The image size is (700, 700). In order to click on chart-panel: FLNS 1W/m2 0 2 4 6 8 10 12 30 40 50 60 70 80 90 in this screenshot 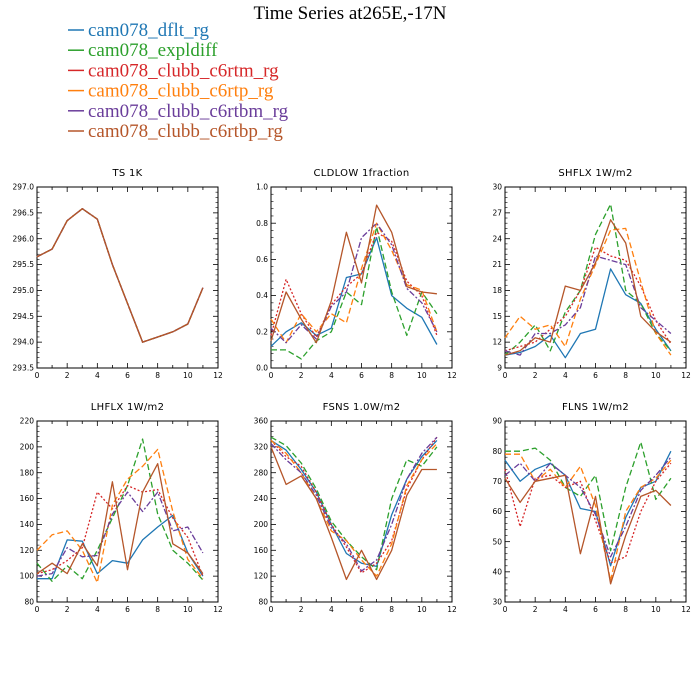, I will do `click(591, 508)`.